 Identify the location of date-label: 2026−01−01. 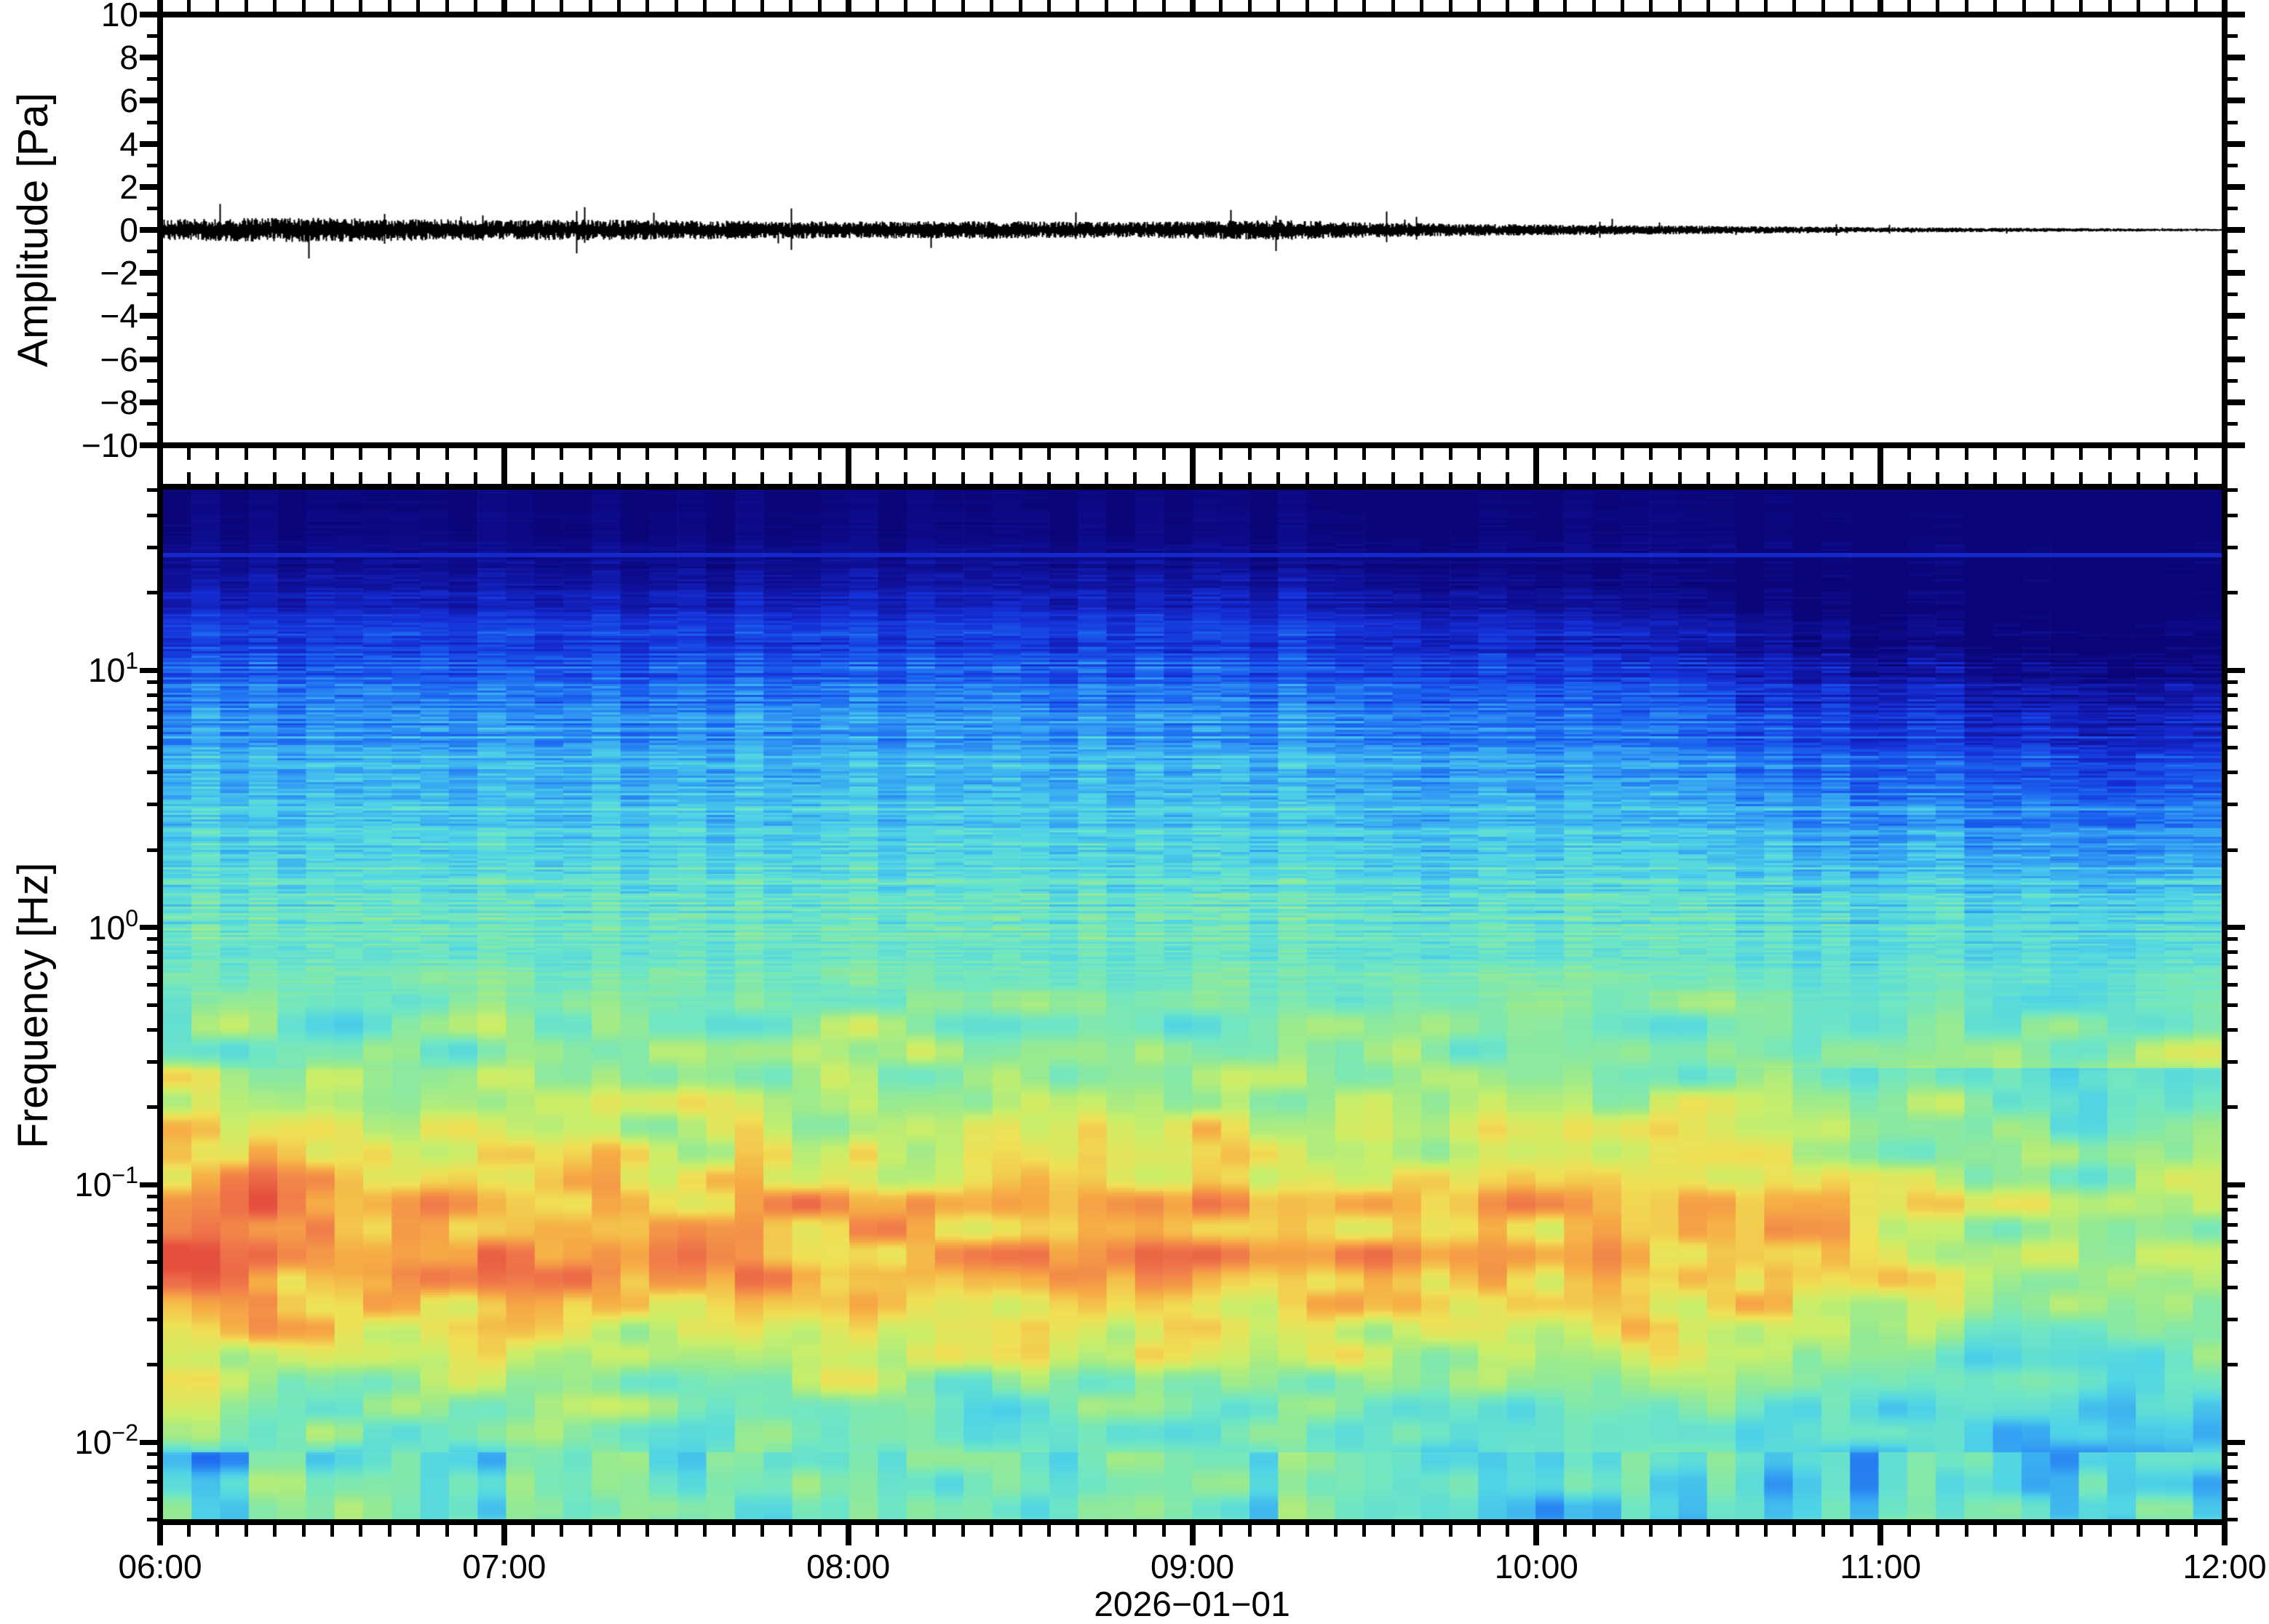
(1192, 1604).